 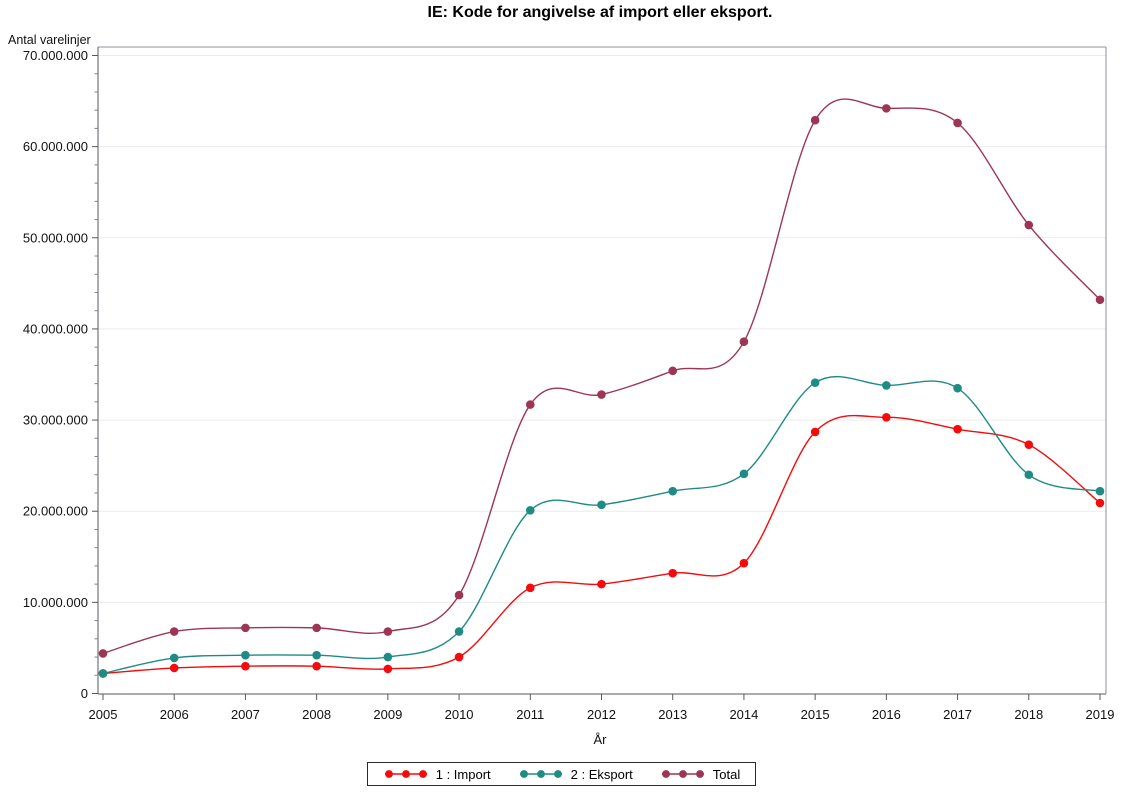 I want to click on legend-item-label: Total, so click(x=726, y=774).